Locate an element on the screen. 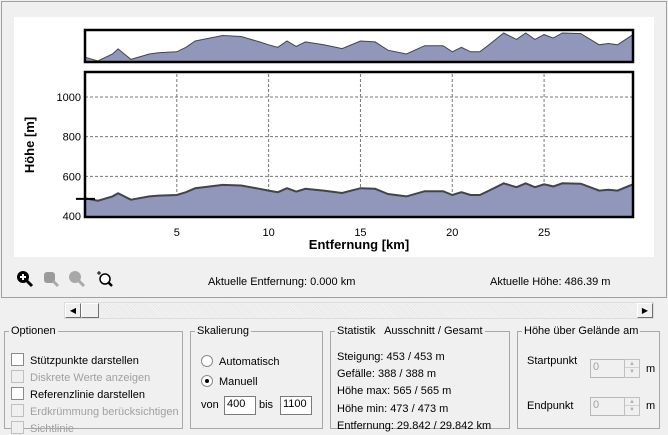  stat-hoehe-max: Höhe max: 565 / 565 m is located at coordinates (394, 391).